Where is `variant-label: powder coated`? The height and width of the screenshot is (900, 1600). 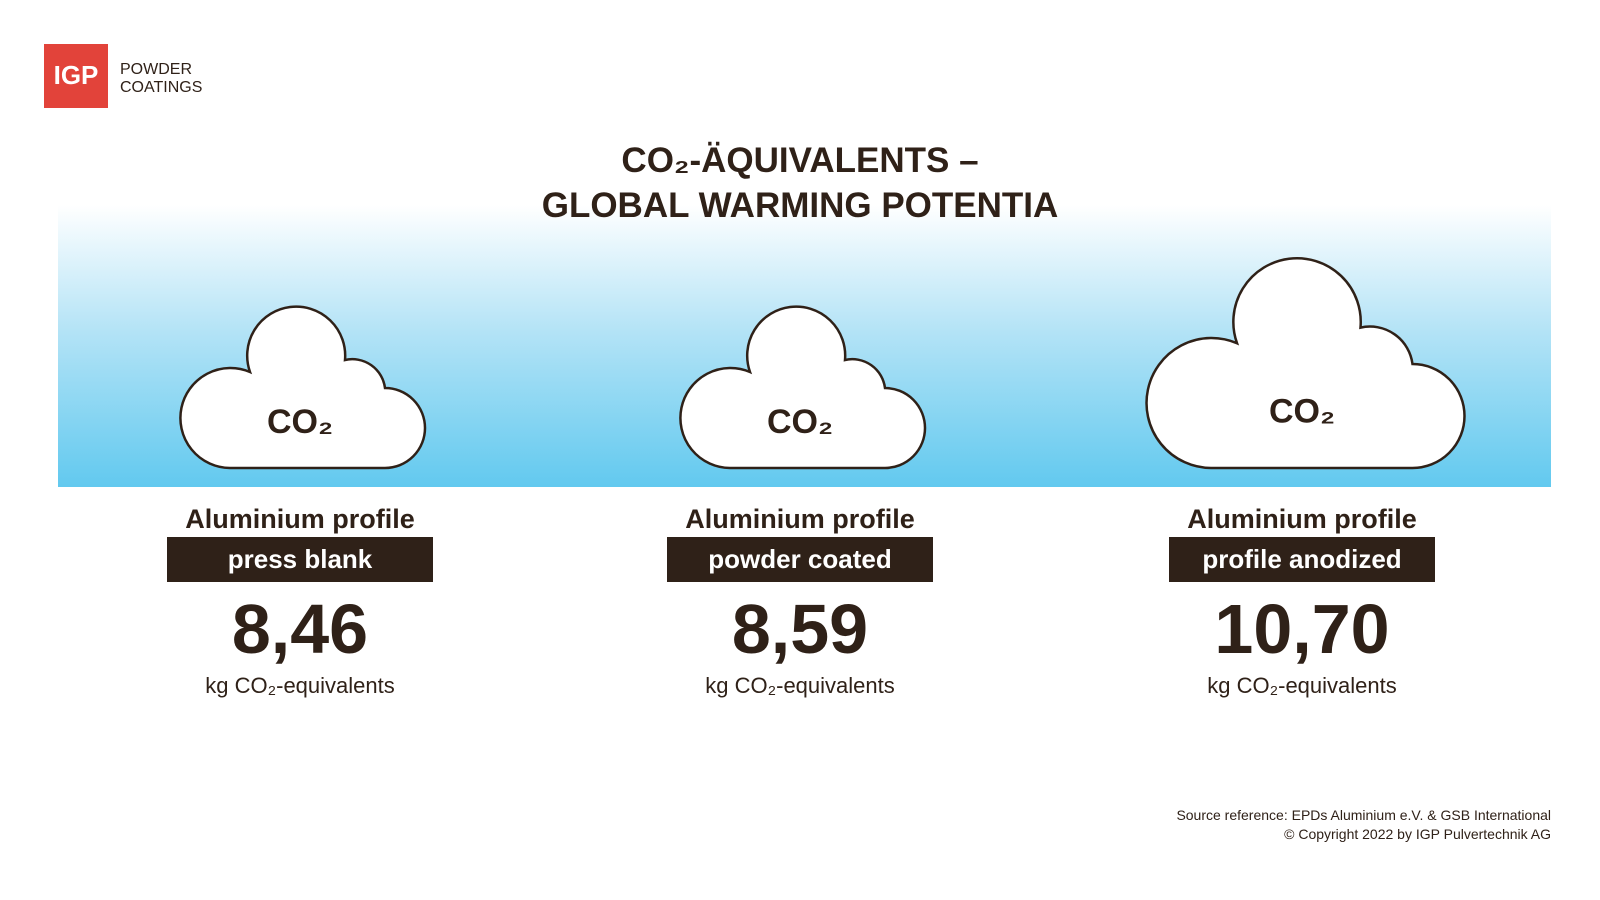
variant-label: powder coated is located at coordinates (799, 559).